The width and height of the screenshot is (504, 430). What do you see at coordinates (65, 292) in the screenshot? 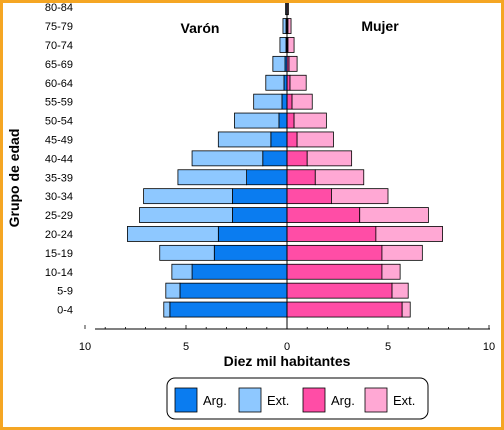
I see `age-group-label: 5-9` at bounding box center [65, 292].